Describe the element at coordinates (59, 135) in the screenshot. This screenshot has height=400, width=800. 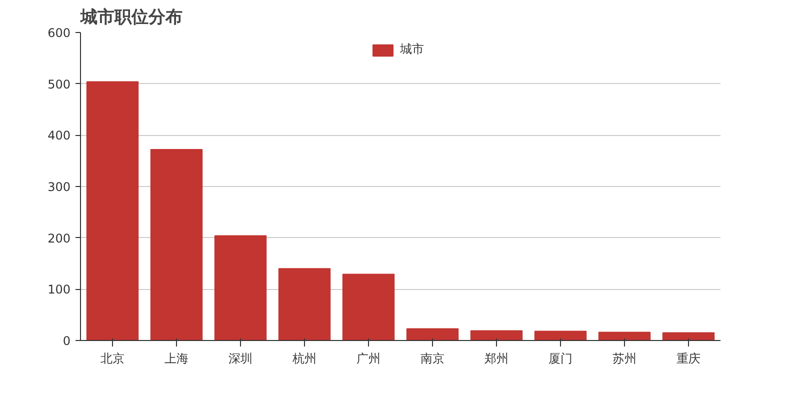
I see `y-tick-label: 400` at that location.